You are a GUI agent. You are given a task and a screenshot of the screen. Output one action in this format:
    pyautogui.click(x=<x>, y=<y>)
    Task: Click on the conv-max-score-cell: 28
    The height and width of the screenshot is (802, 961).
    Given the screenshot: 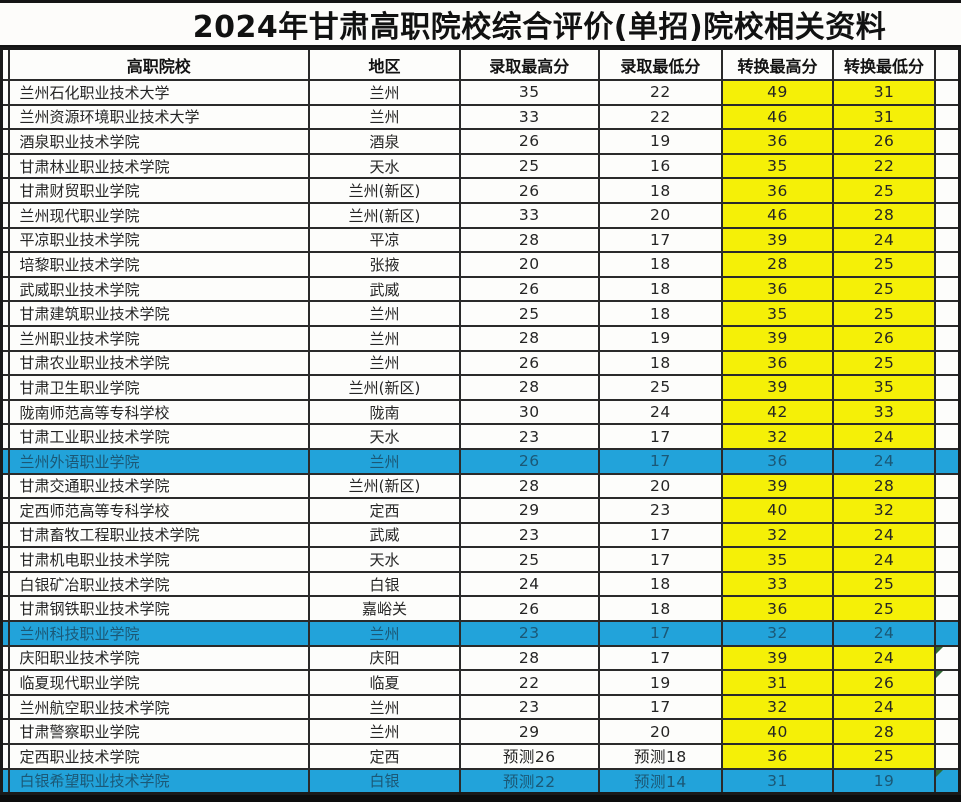 What is the action you would take?
    pyautogui.click(x=777, y=264)
    